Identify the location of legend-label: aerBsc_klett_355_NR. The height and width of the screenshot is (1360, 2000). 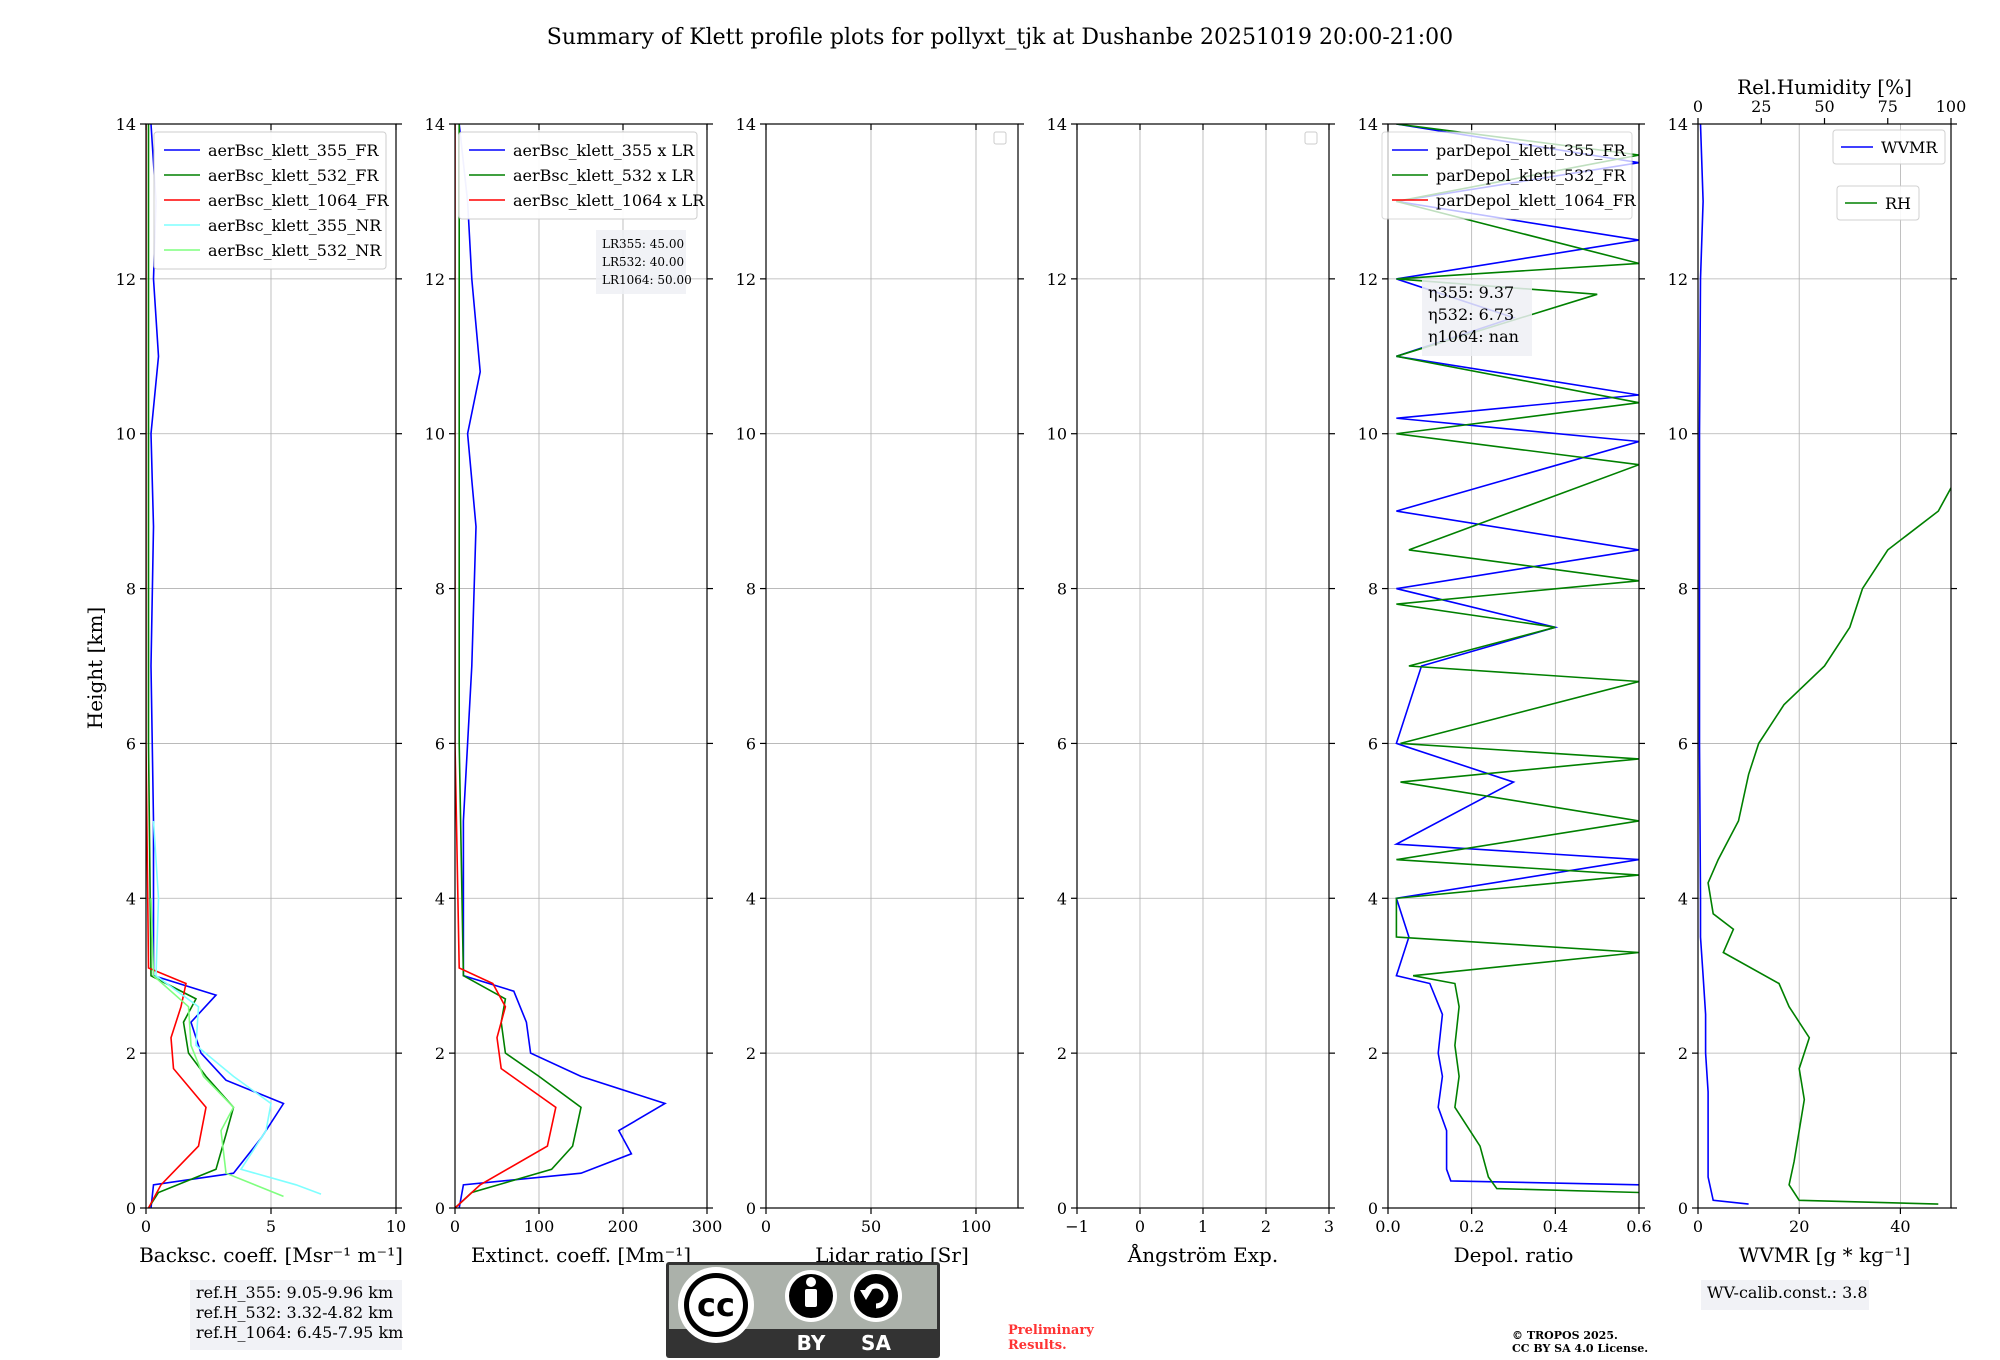
(295, 225).